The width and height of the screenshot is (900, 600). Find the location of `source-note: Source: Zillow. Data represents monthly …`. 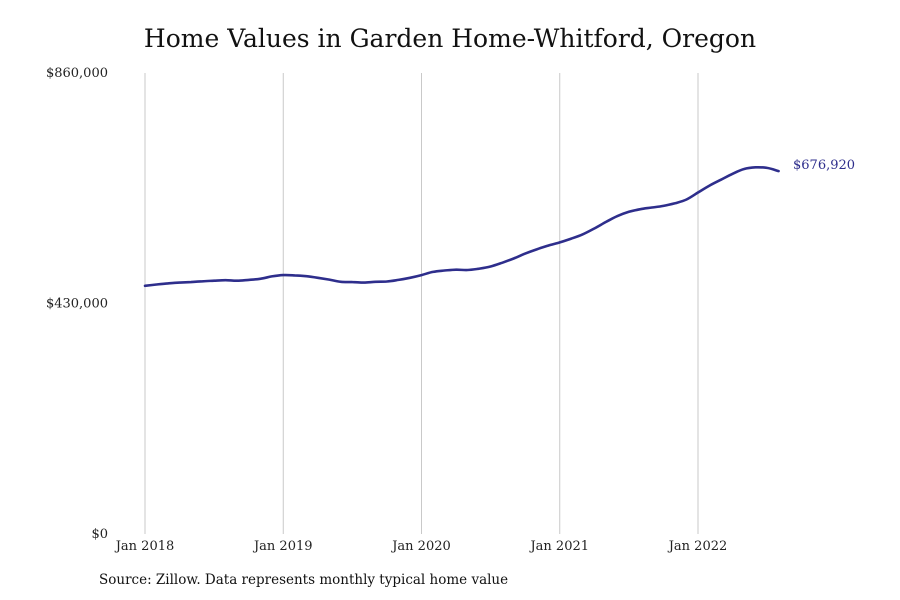

source-note: Source: Zillow. Data represents monthly … is located at coordinates (304, 580).